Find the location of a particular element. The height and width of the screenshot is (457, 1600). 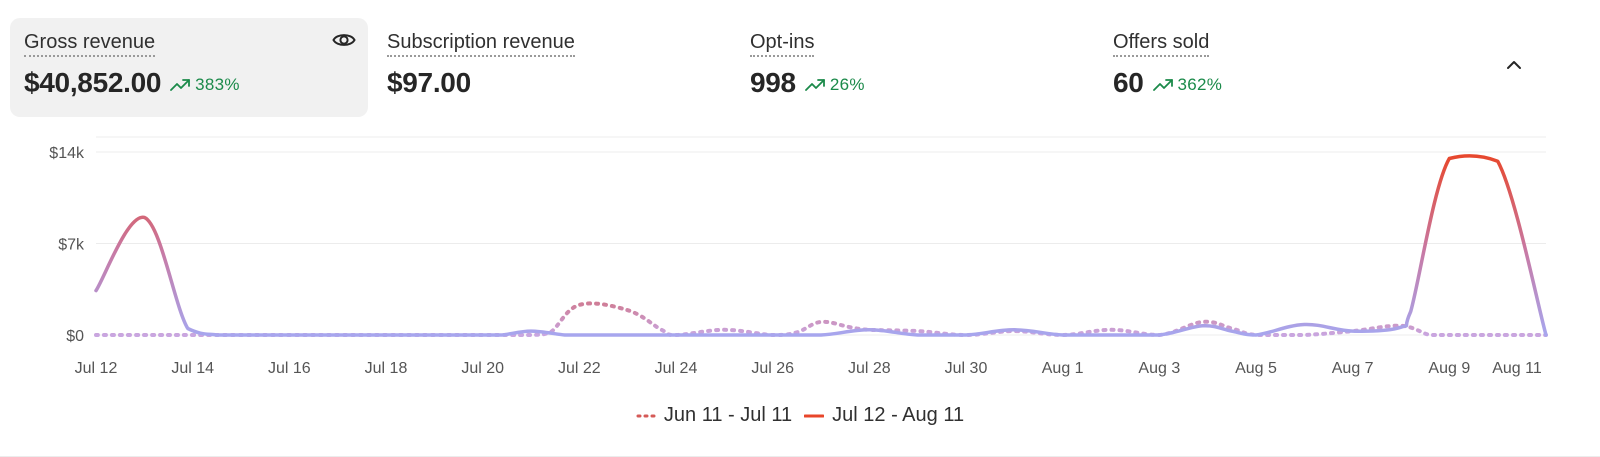

metric-value: $97.00 is located at coordinates (429, 82).